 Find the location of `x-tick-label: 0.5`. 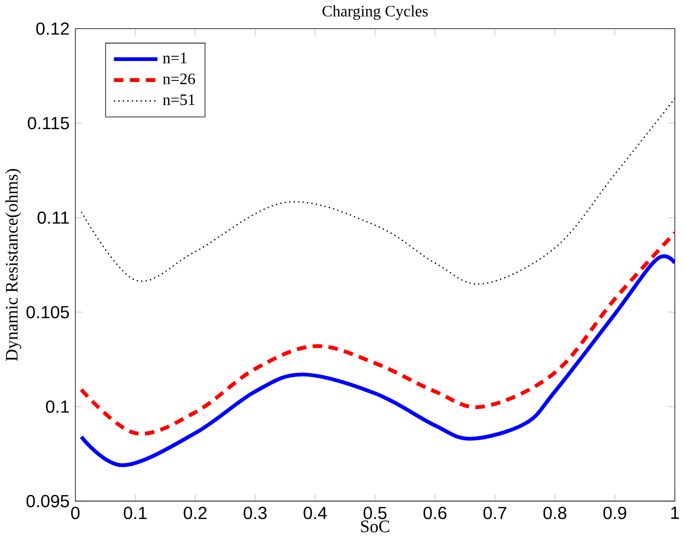

x-tick-label: 0.5 is located at coordinates (375, 513).